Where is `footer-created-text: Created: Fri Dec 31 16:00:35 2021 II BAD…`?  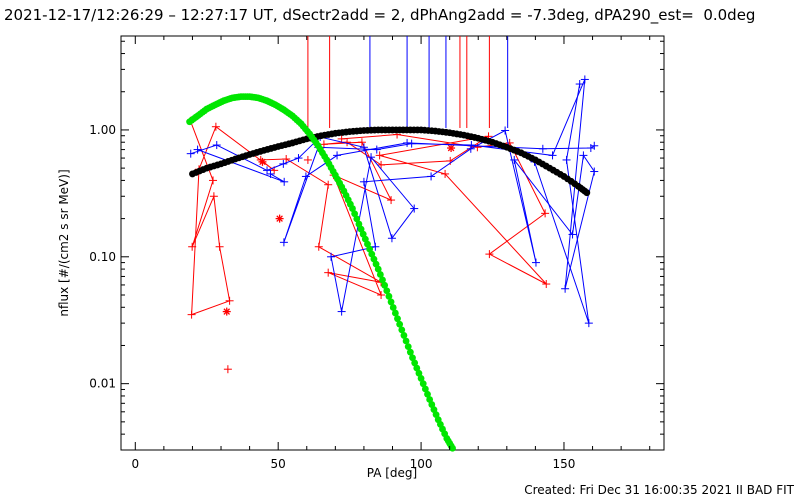 footer-created-text: Created: Fri Dec 31 16:00:35 2021 II BAD… is located at coordinates (659, 490).